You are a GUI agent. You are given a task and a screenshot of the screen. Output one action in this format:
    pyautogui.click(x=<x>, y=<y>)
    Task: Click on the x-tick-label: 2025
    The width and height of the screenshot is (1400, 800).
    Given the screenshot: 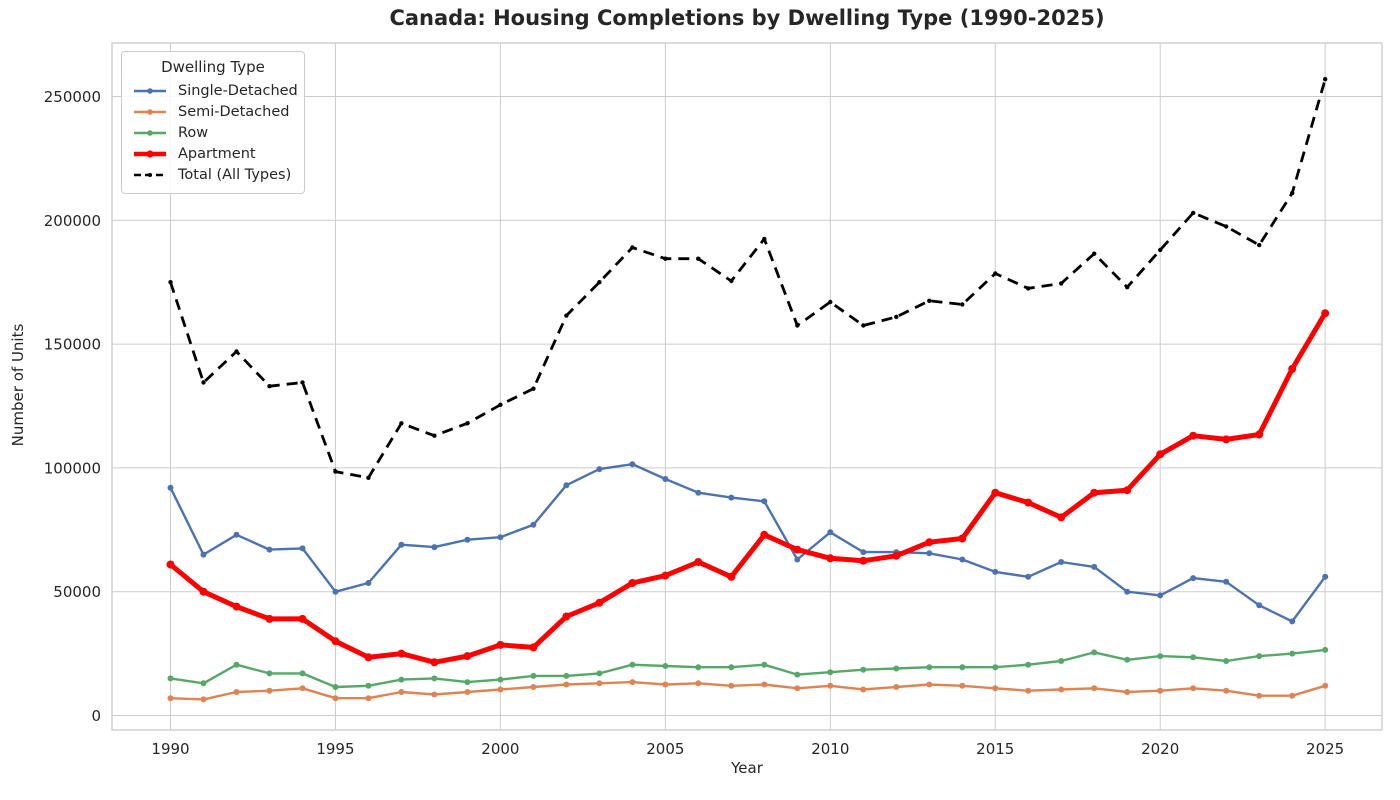 What is the action you would take?
    pyautogui.click(x=1325, y=749)
    